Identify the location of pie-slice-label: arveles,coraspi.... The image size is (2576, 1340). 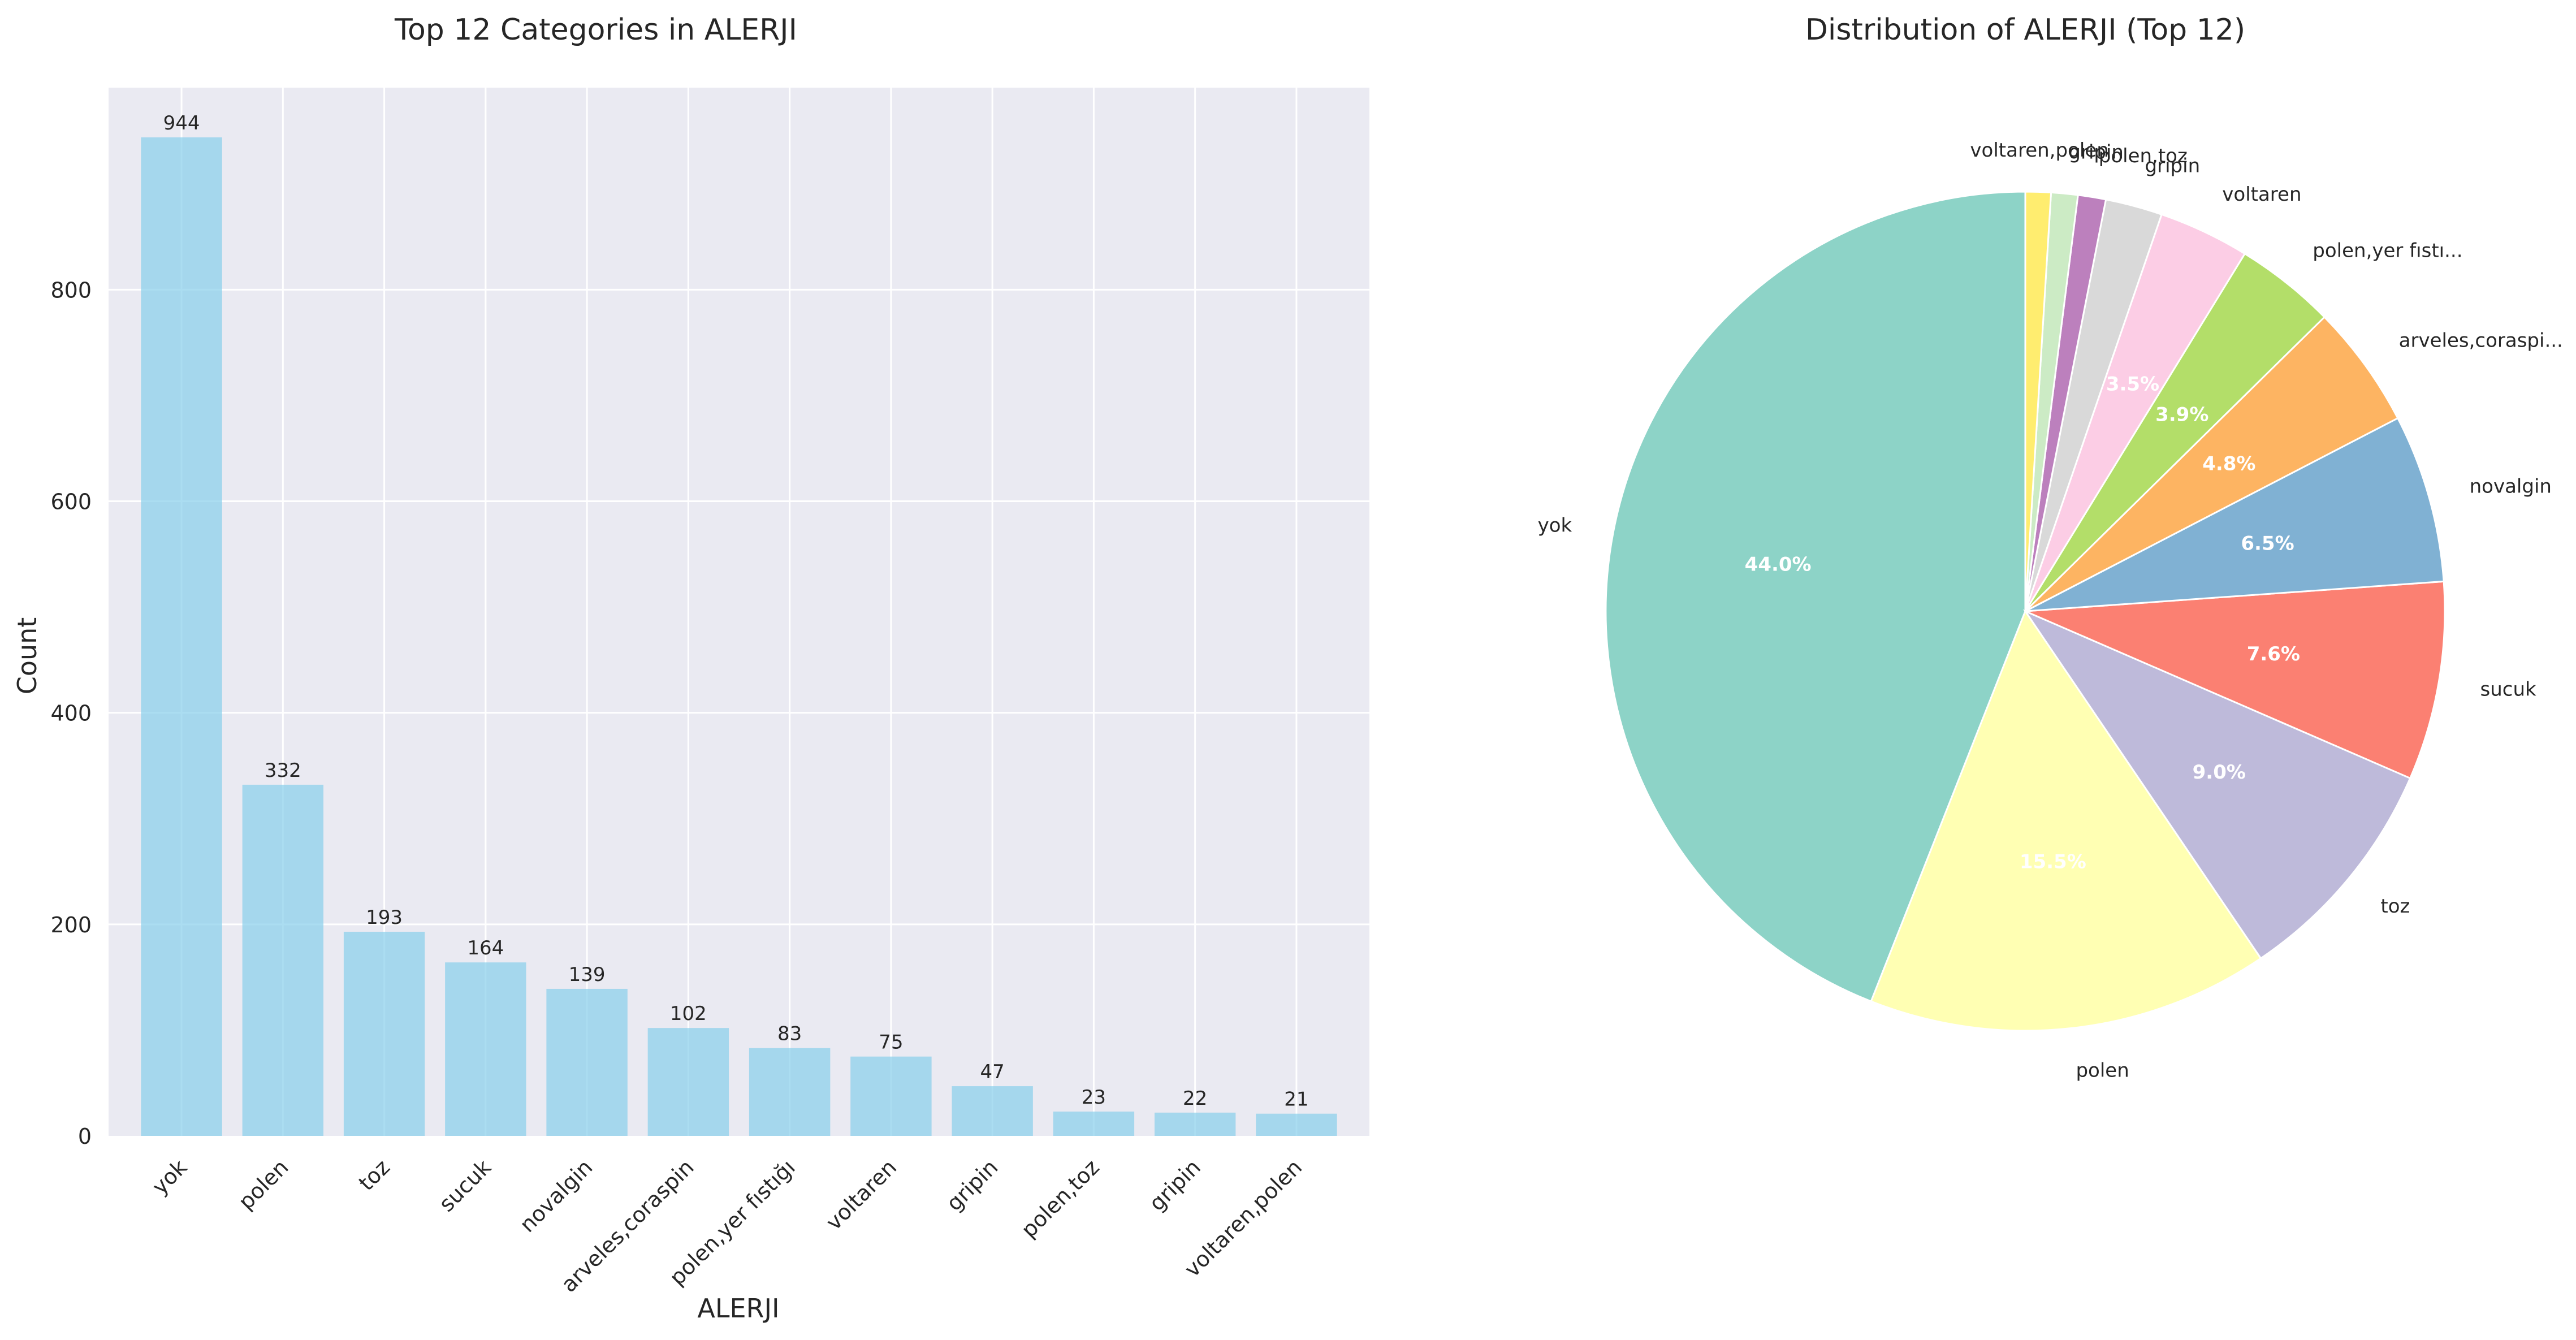
(2481, 341).